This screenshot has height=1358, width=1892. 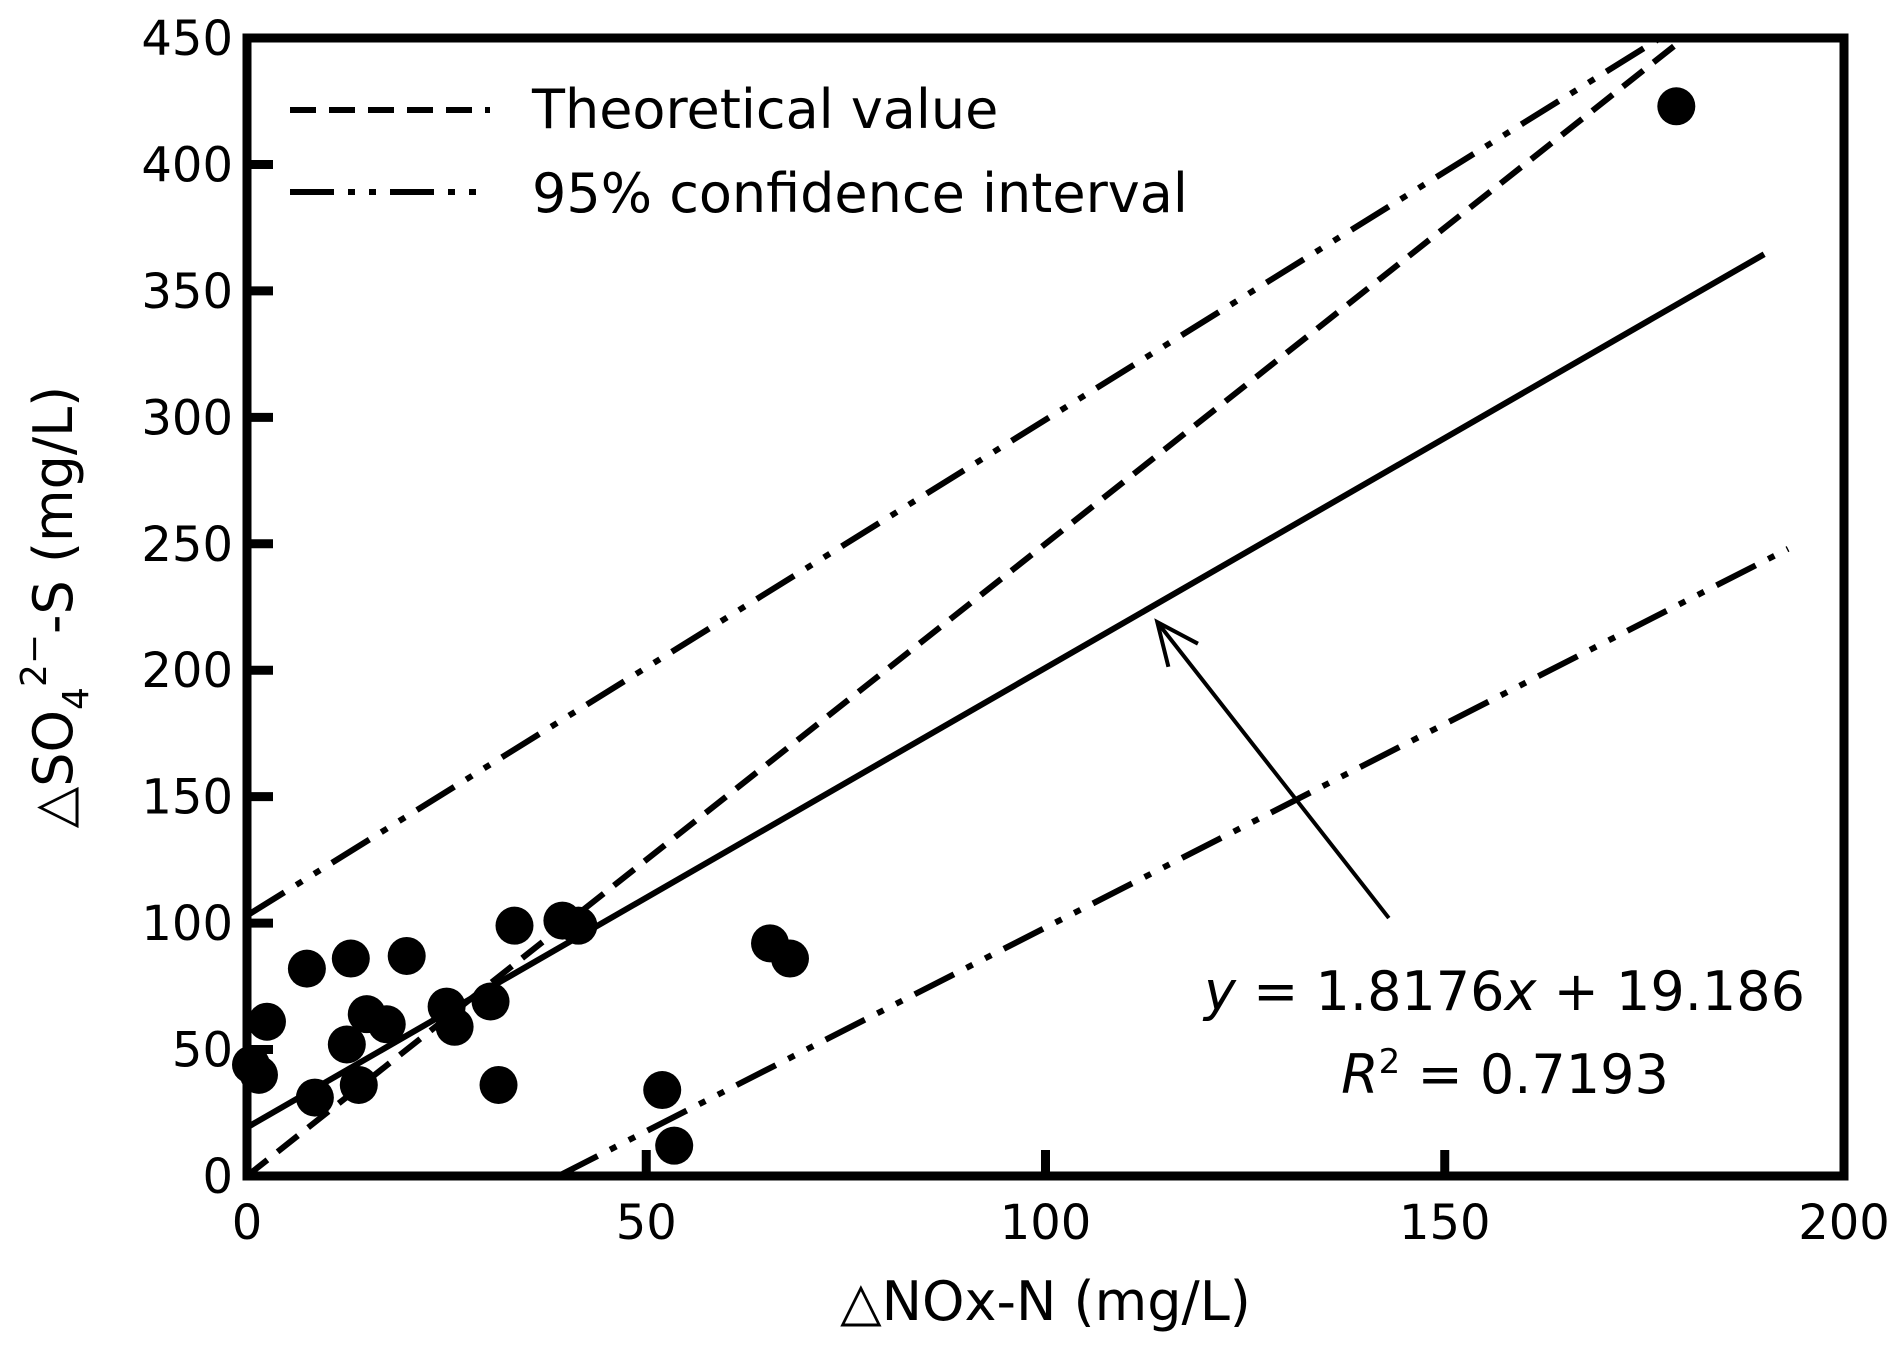 I want to click on y-tick-label-100: 100, so click(x=187, y=924).